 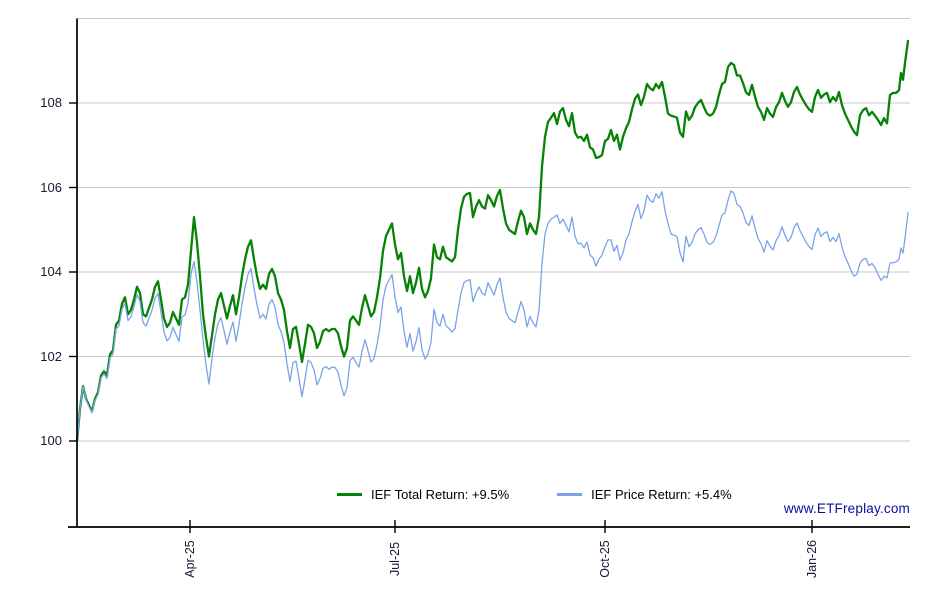 What do you see at coordinates (395, 559) in the screenshot?
I see `x-axis-label-jul-25: Jul-25` at bounding box center [395, 559].